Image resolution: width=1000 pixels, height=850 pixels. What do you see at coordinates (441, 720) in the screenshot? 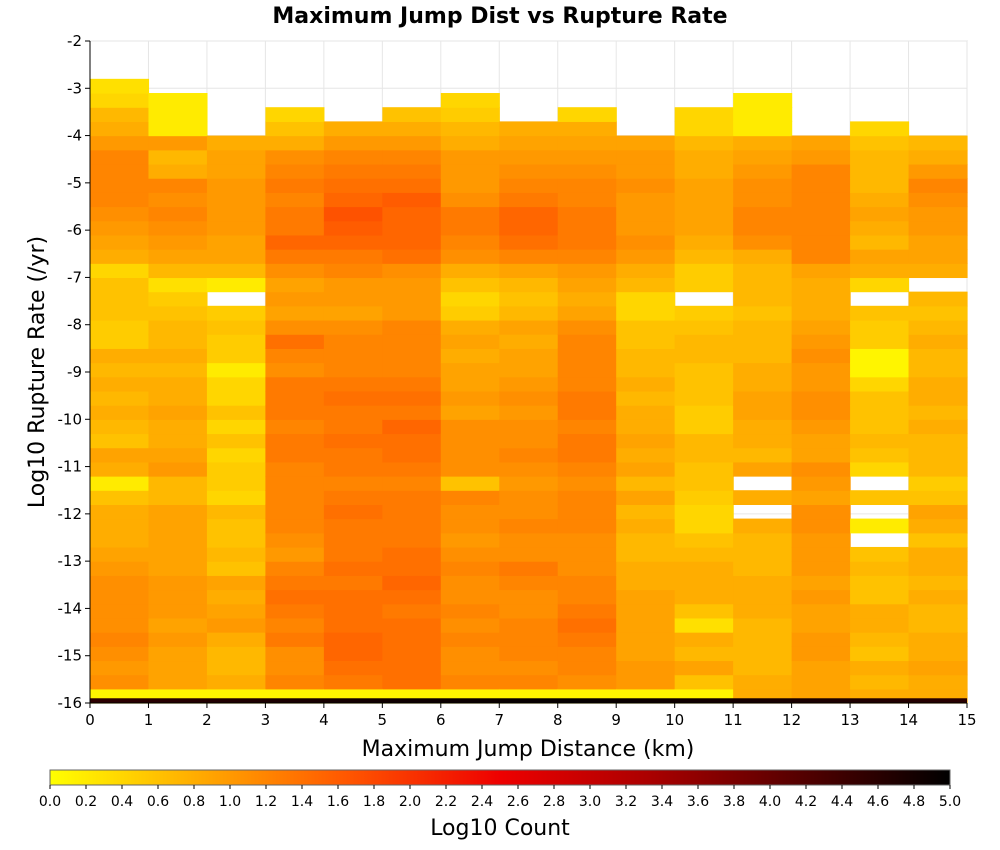
I see `x-tick-label: 6` at bounding box center [441, 720].